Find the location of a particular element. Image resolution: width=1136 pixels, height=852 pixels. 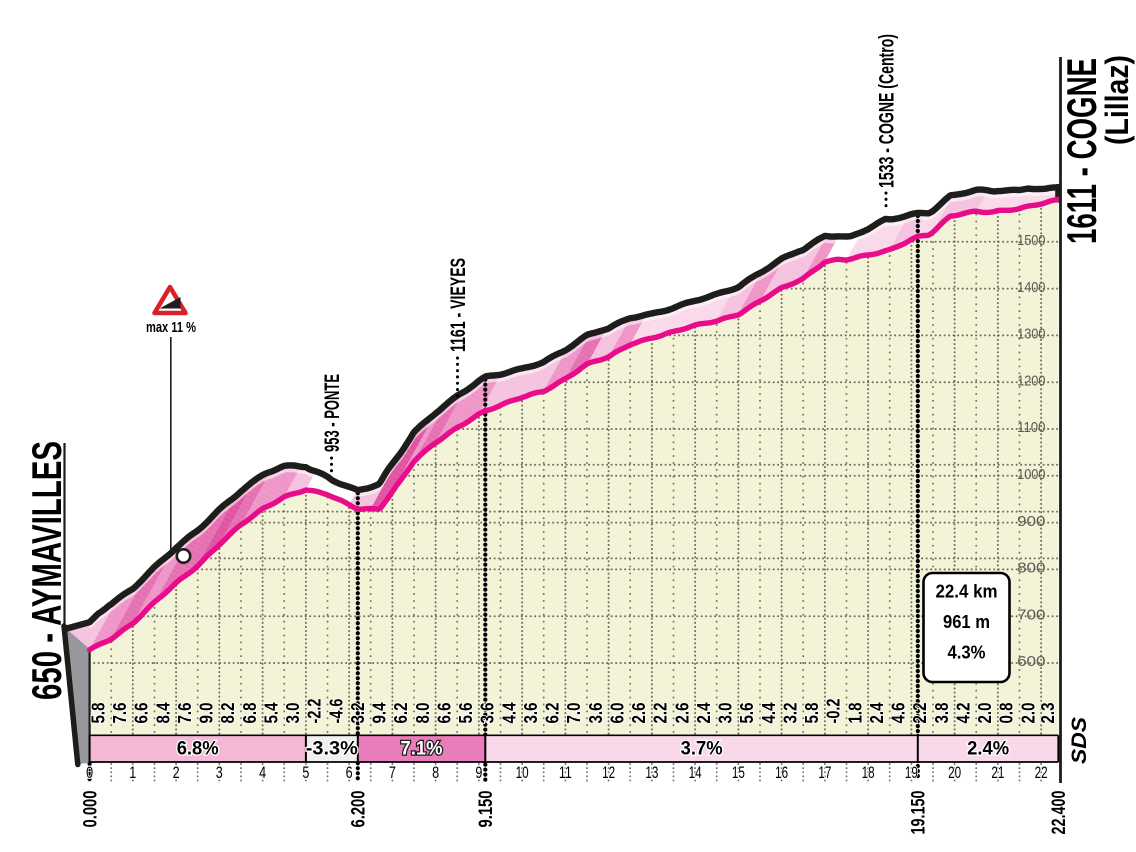

svg-text: 800 is located at coordinates (1031, 568).